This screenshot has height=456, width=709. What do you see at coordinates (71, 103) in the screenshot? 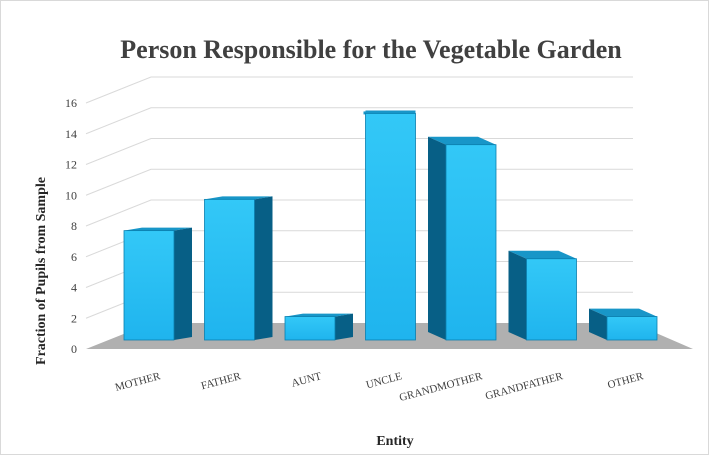
I see `y-tick-label: 16` at bounding box center [71, 103].